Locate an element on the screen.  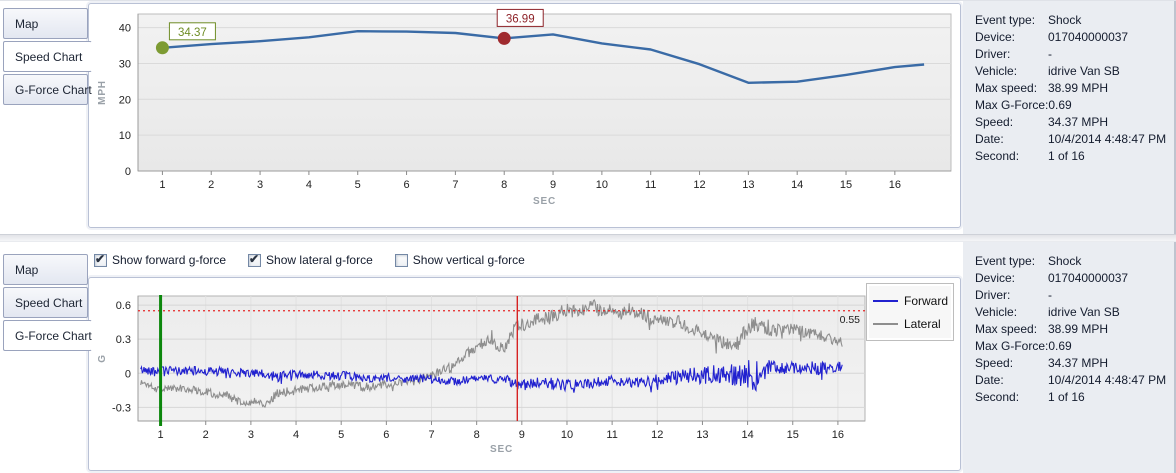
checkbox-show-forward-g-force: Show forward g-force is located at coordinates (160, 259).